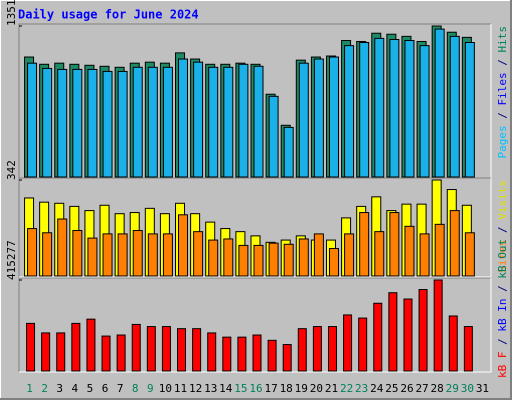  Describe the element at coordinates (240, 388) in the screenshot. I see `x-tick-label: 15` at that location.